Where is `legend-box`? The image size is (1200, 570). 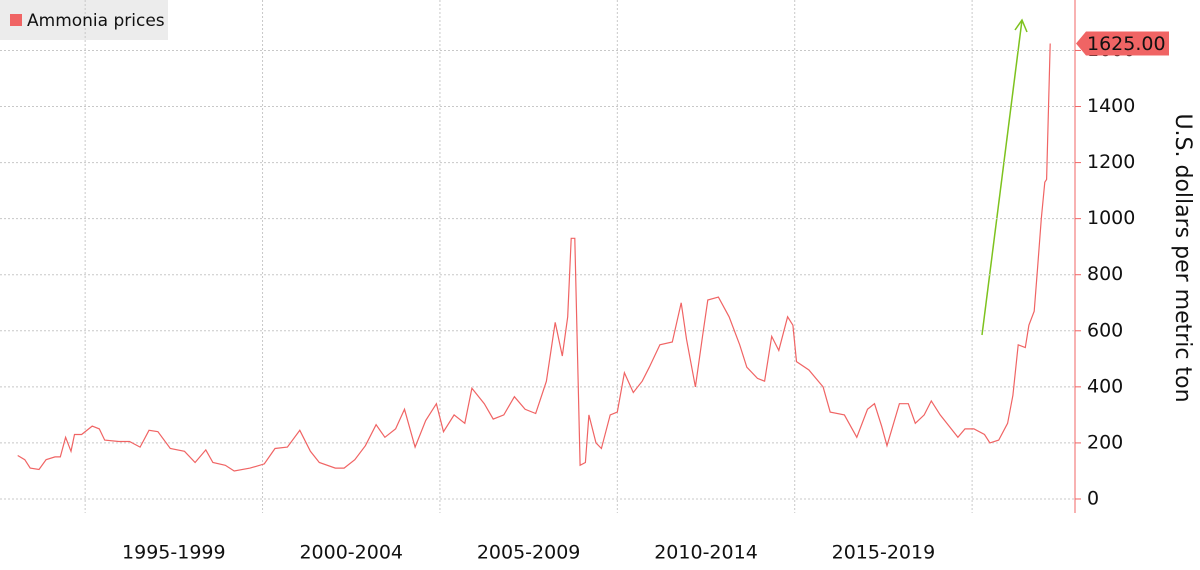
legend-box is located at coordinates (84, 20).